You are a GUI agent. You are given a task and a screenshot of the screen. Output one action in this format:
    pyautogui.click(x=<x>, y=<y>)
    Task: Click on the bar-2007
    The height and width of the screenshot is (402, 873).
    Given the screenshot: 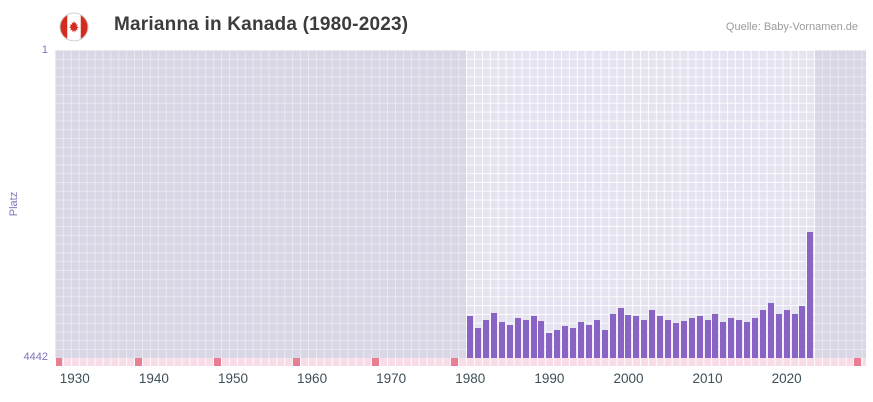 What is the action you would take?
    pyautogui.click(x=683, y=339)
    